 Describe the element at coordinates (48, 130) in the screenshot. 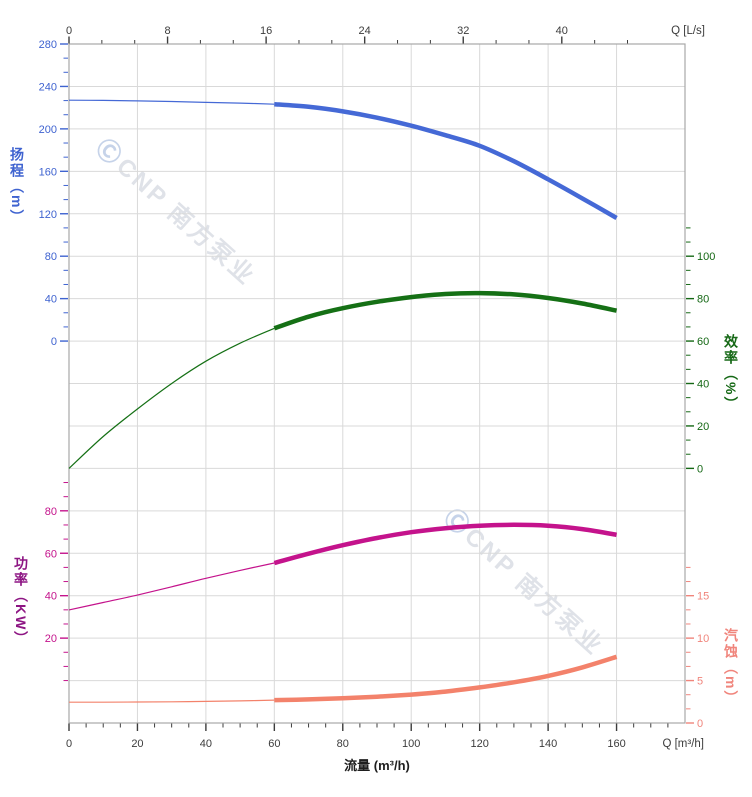

I see `svg-text: 200` at that location.